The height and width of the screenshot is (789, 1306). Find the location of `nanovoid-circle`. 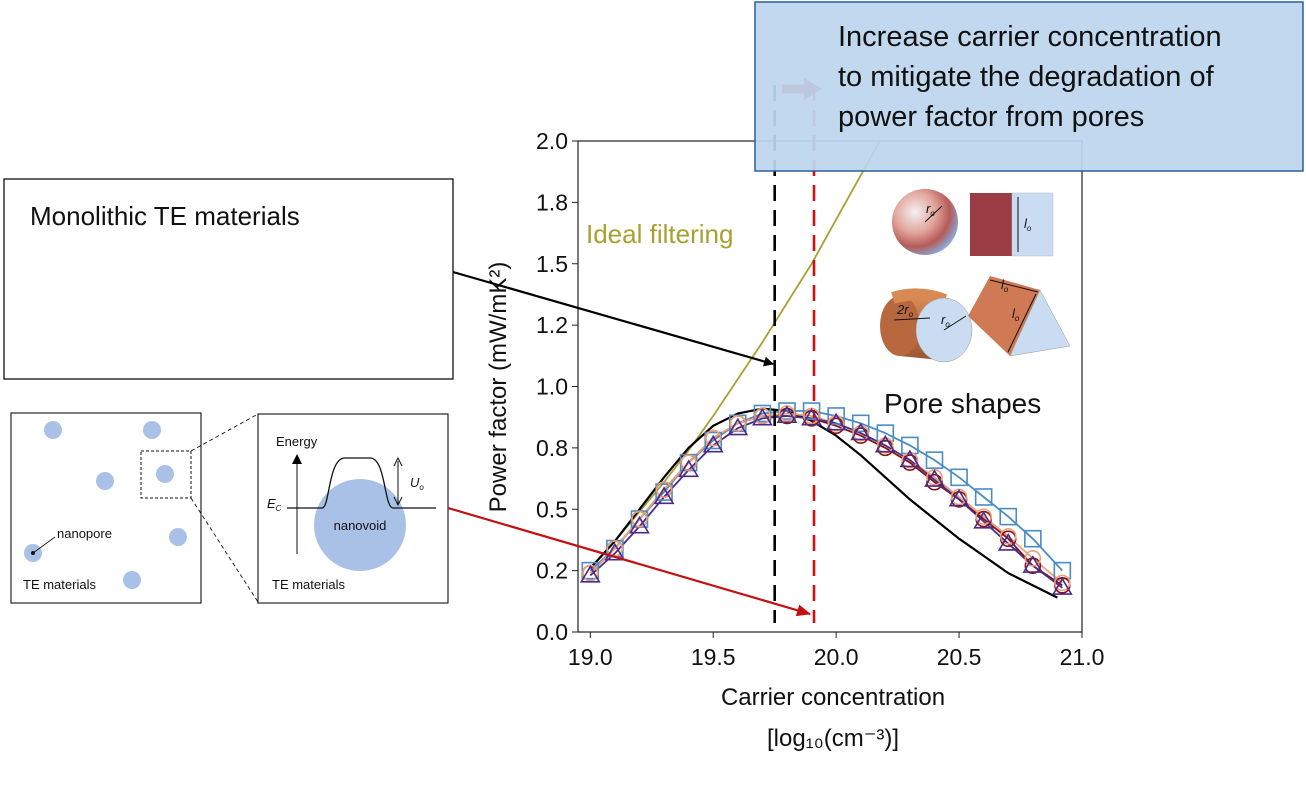

nanovoid-circle is located at coordinates (360, 525).